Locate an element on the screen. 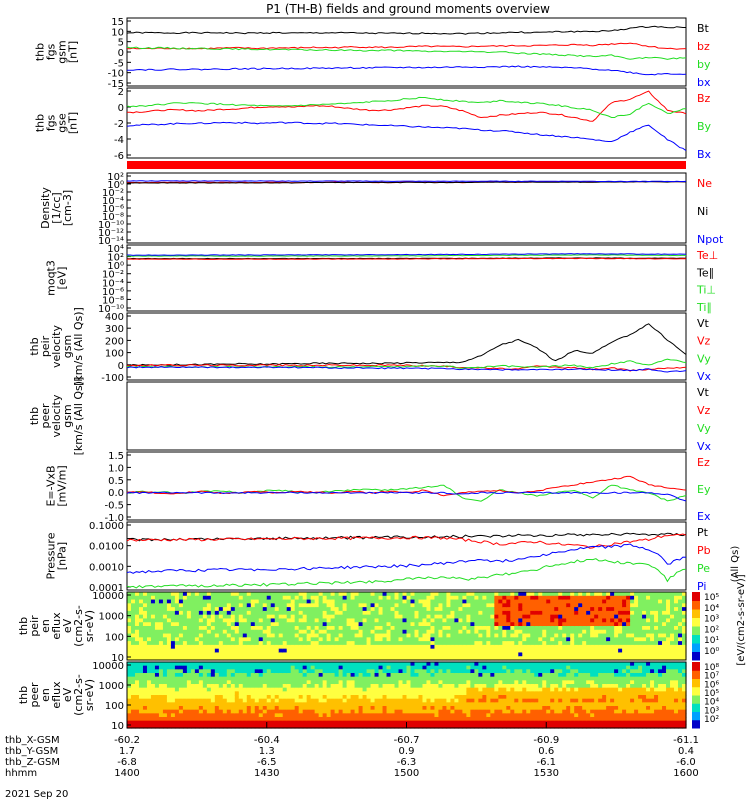 This screenshot has height=800, width=750. ytick-label: -0.5 is located at coordinates (114, 506).